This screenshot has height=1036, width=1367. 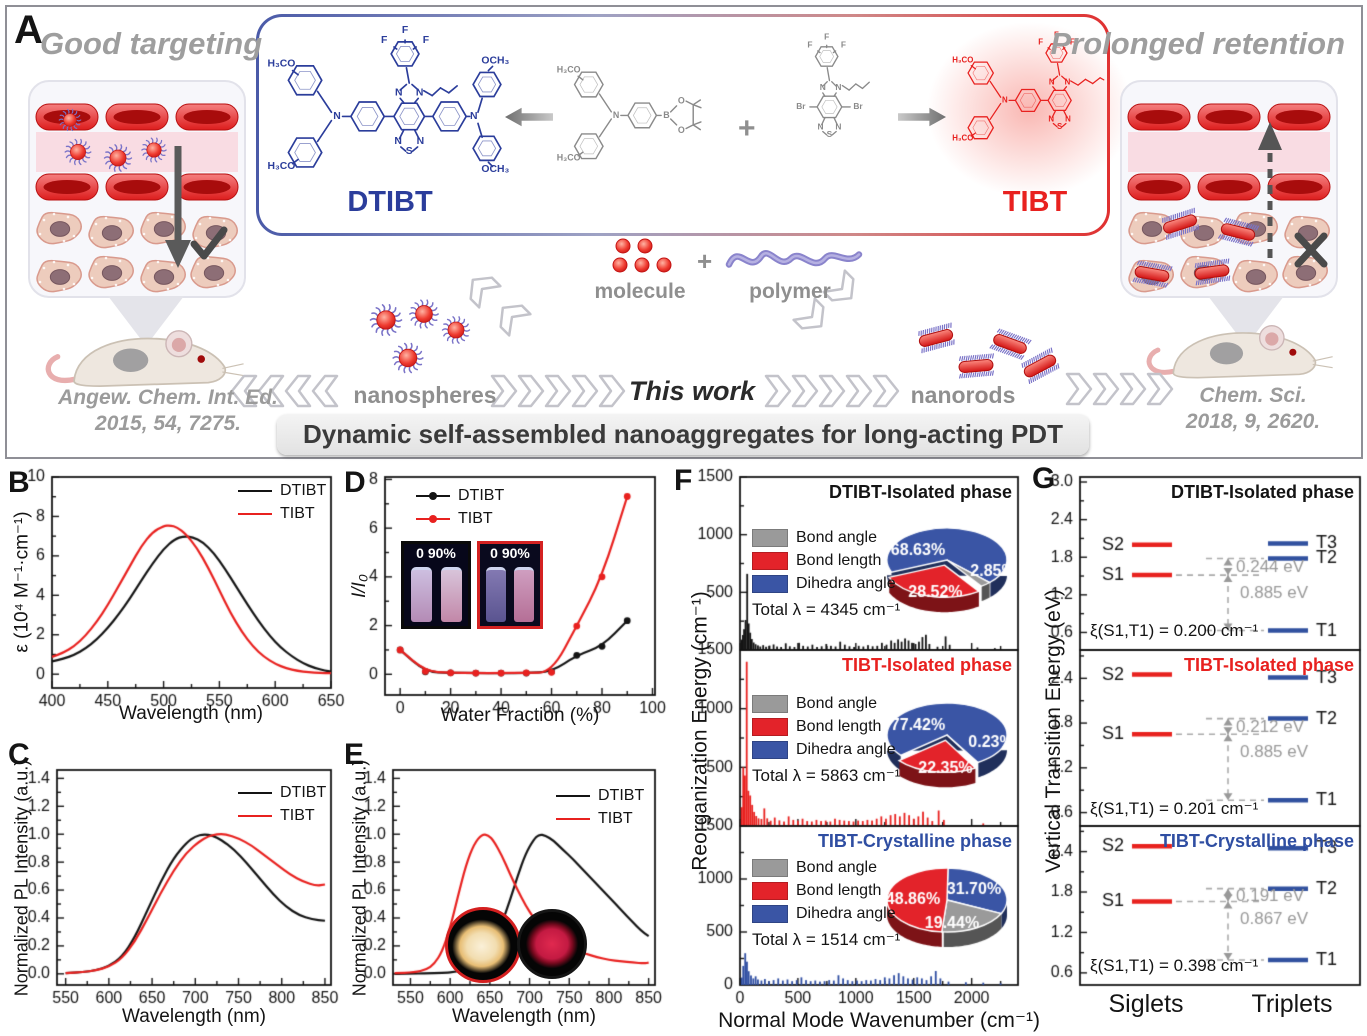 I want to click on panel-label-c: C, so click(x=19, y=754).